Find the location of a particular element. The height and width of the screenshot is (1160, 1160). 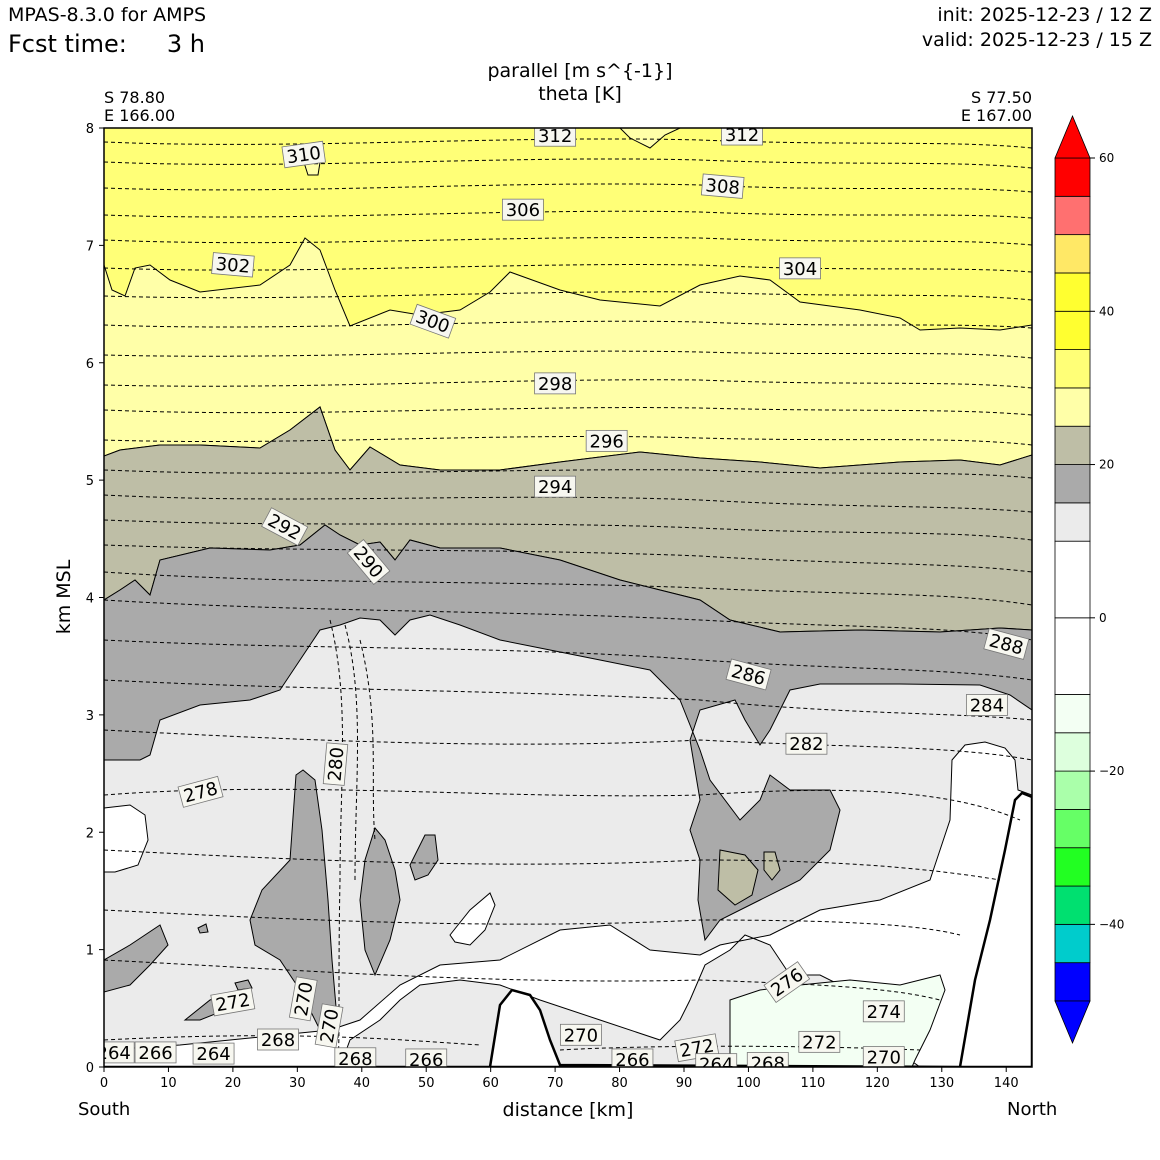

theta-label: 308 is located at coordinates (722, 186).